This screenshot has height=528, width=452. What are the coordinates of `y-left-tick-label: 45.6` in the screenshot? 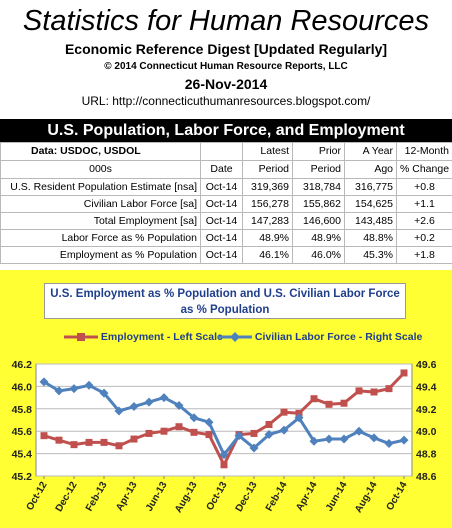 It's located at (22, 432).